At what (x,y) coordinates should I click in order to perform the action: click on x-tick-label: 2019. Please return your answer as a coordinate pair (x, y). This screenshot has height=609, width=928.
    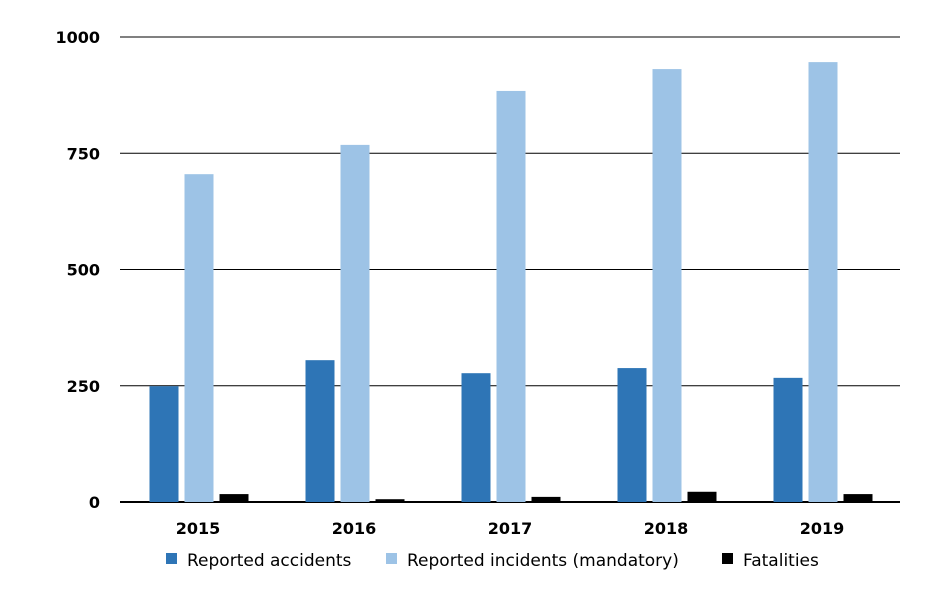
    Looking at the image, I should click on (822, 528).